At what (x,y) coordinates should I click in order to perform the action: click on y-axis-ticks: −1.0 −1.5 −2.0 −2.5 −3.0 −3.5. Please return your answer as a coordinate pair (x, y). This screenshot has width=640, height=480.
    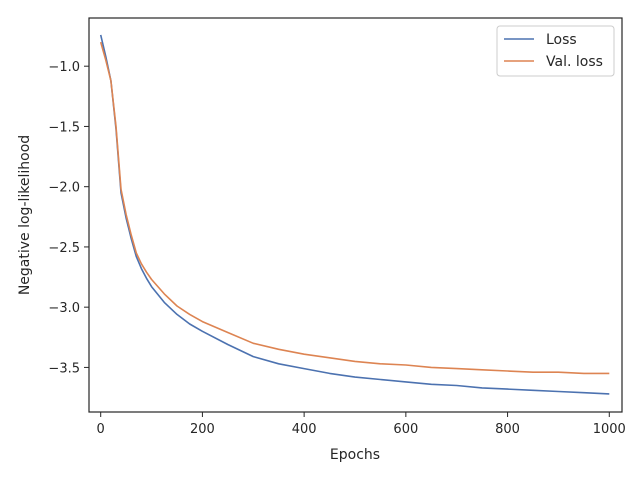
    Looking at the image, I should click on (68, 218).